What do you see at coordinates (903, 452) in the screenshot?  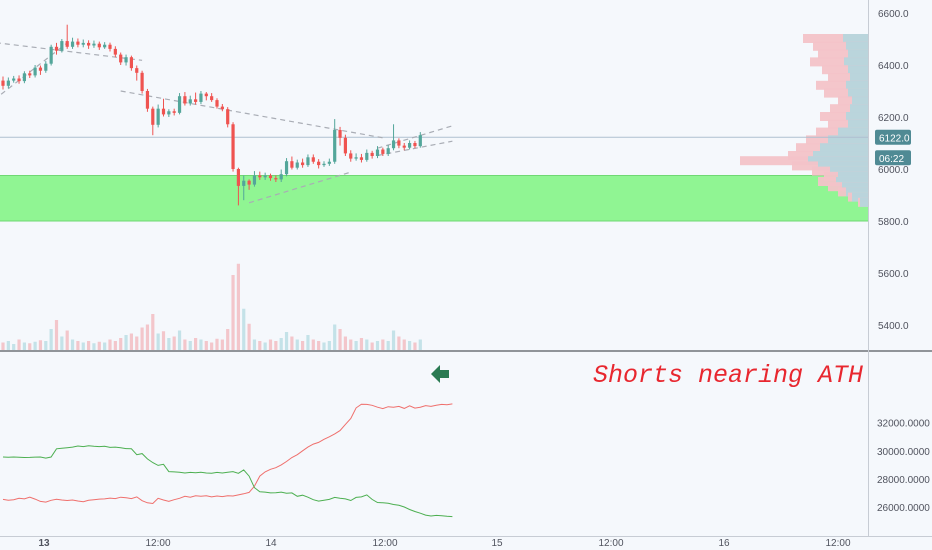 I see `oscillator-axis-tick: 30000.0000` at bounding box center [903, 452].